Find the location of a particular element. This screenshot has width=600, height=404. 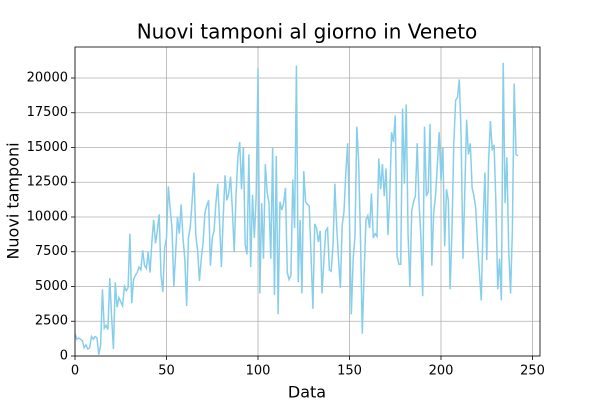

x-tick-label: 150 is located at coordinates (349, 371).